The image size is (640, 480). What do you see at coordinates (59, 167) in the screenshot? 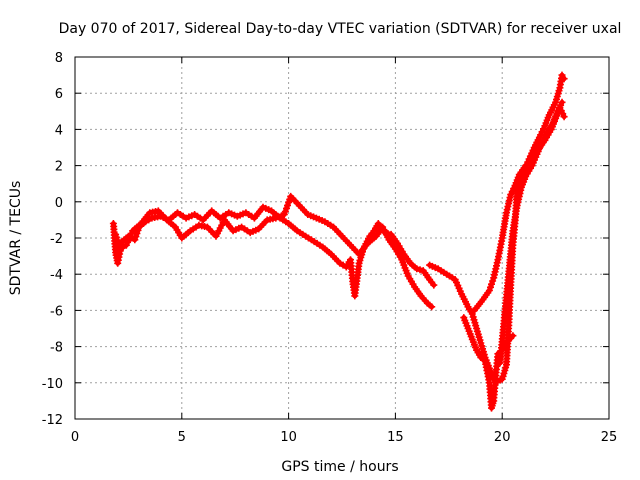
I see `y-tick-label: 2` at bounding box center [59, 167].